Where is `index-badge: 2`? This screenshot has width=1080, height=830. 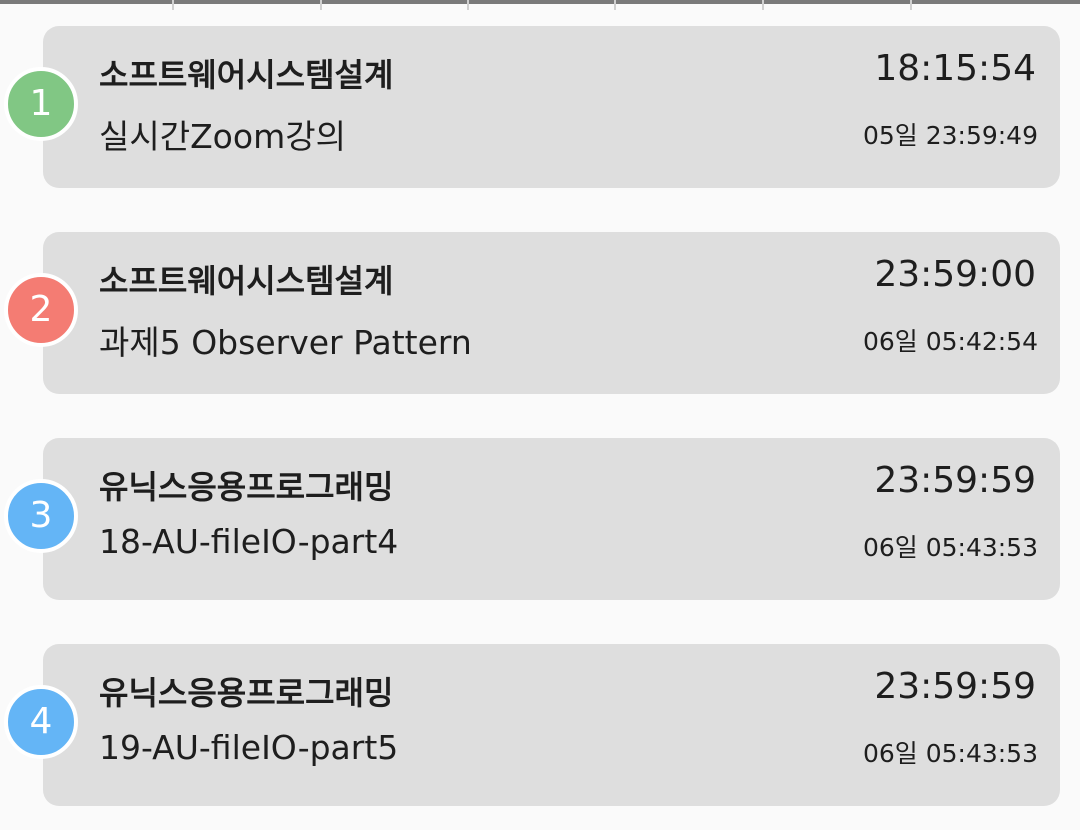
index-badge: 2 is located at coordinates (41, 310).